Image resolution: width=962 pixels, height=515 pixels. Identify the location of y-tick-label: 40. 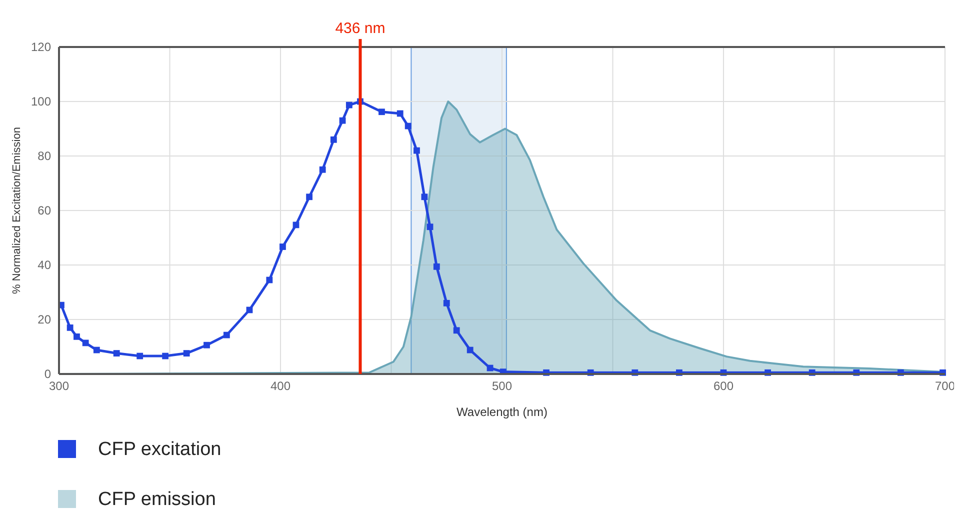
(45, 265).